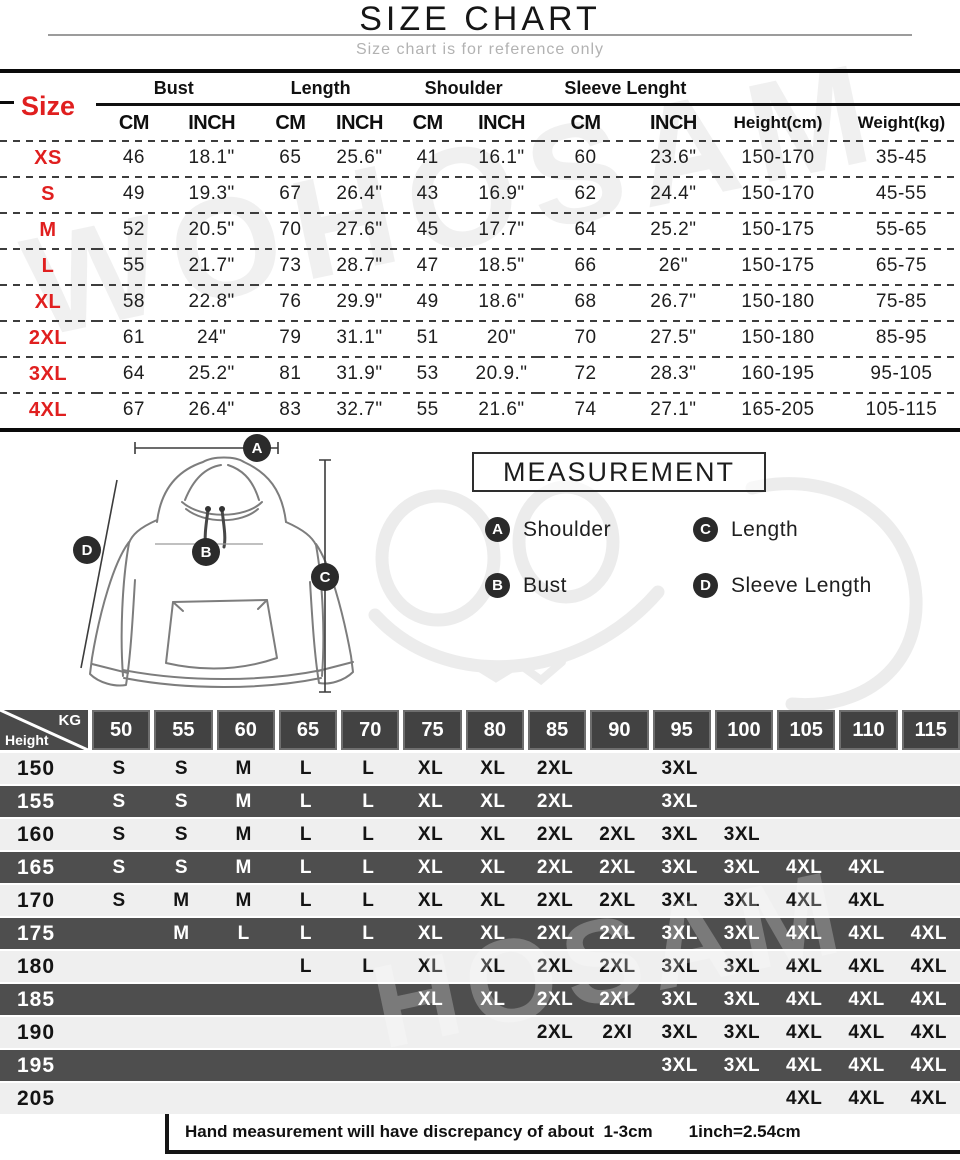  What do you see at coordinates (778, 374) in the screenshot?
I see `size-value: 160-195` at bounding box center [778, 374].